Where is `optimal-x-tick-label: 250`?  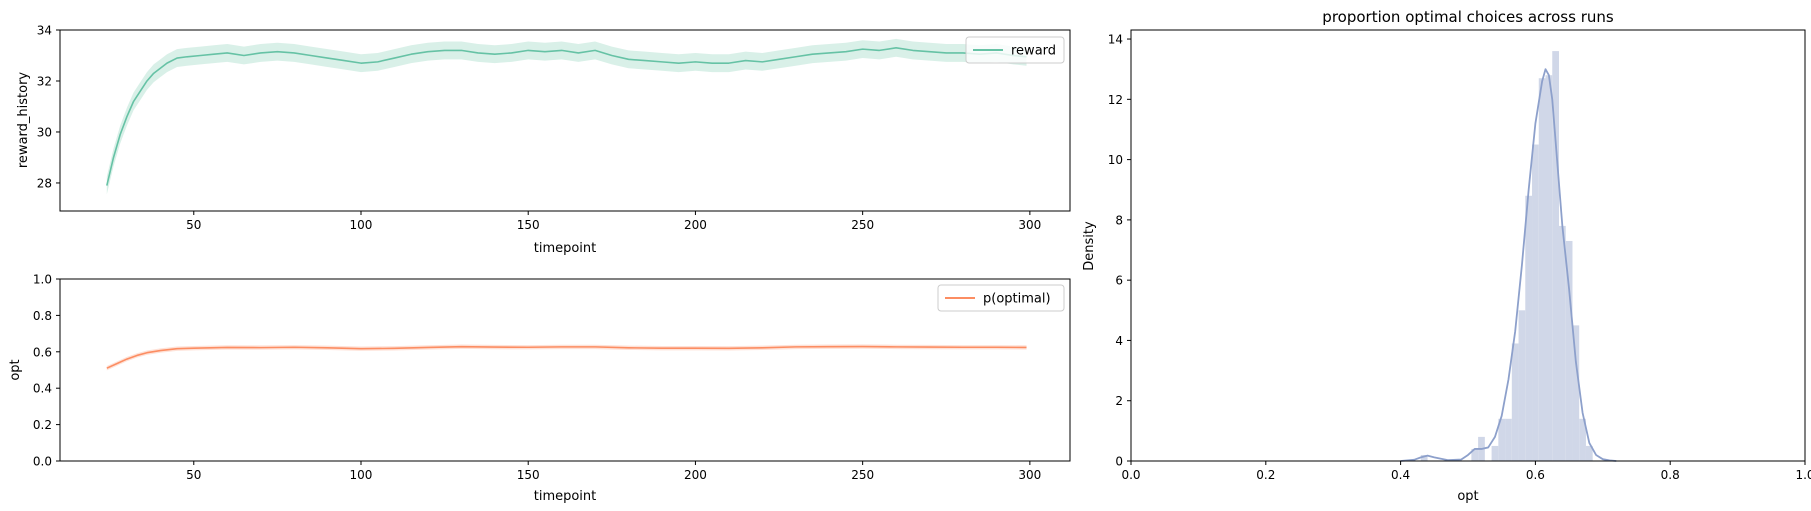 optimal-x-tick-label: 250 is located at coordinates (862, 475).